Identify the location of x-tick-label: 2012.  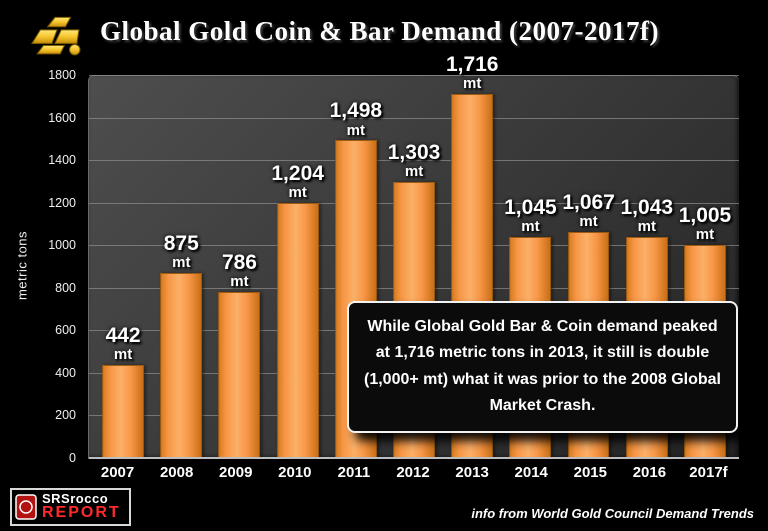
(413, 472).